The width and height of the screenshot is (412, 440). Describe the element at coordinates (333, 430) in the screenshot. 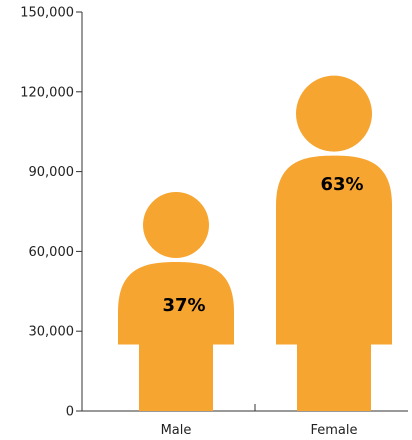

I see `category-label: Female` at that location.